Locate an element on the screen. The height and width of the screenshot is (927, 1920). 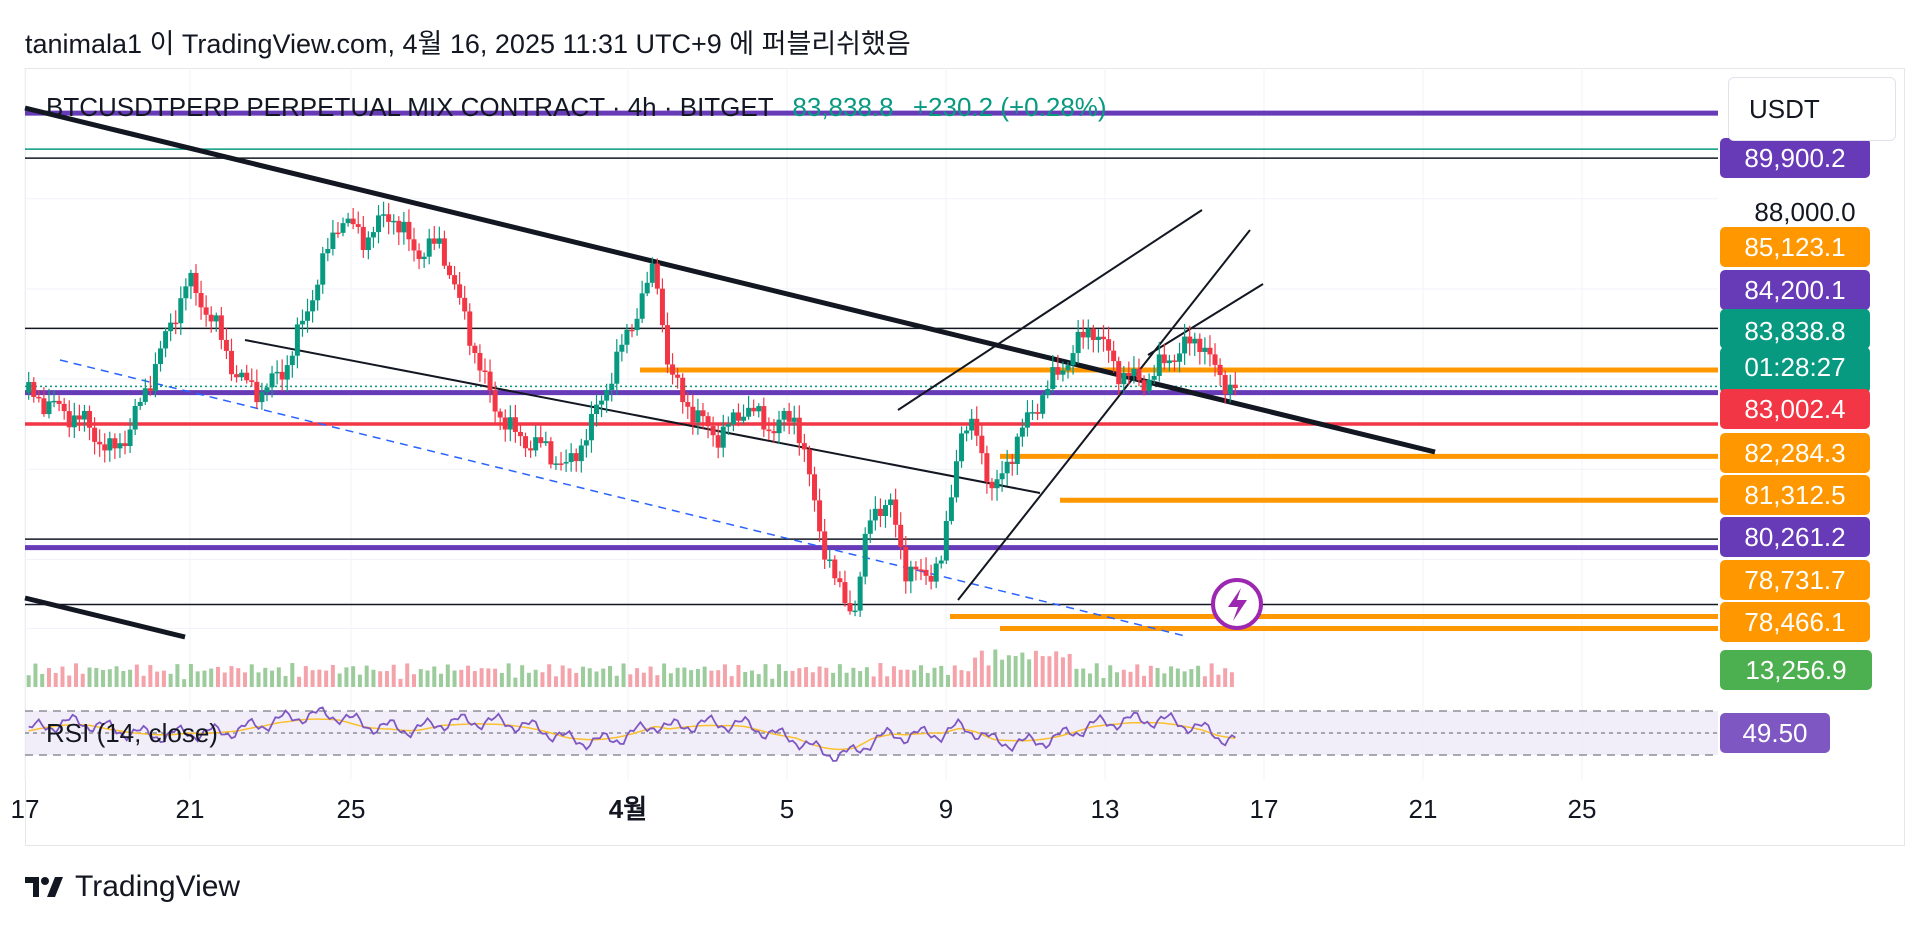
lightning-icon is located at coordinates (1237, 604).